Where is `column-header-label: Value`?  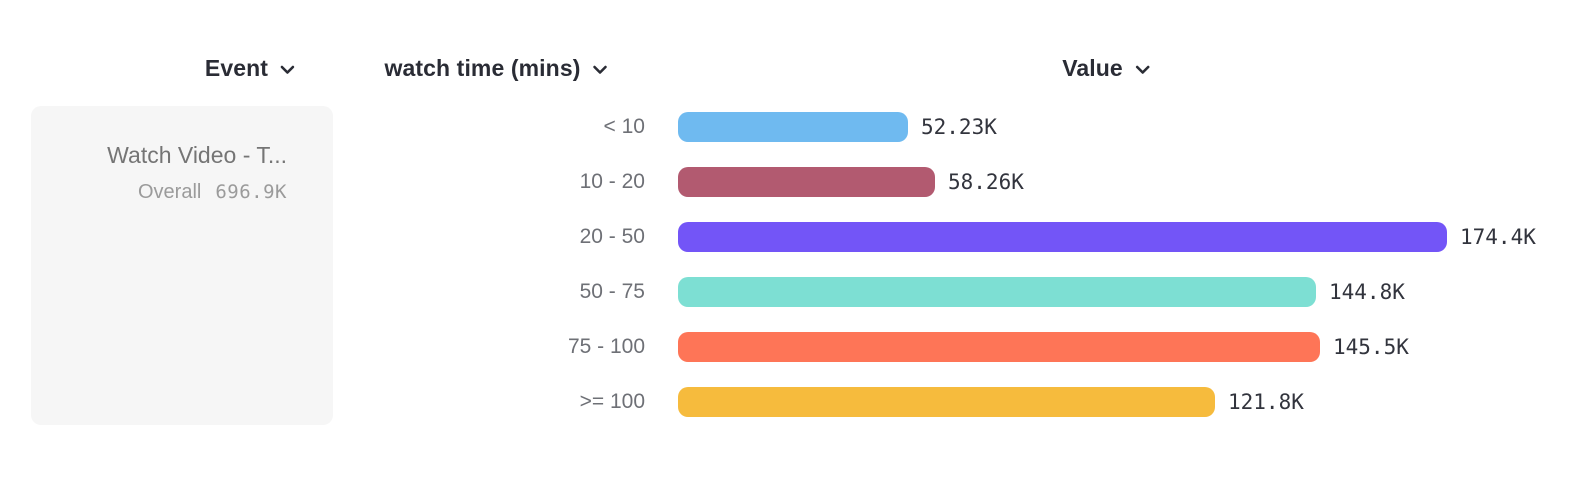
column-header-label: Value is located at coordinates (1092, 67).